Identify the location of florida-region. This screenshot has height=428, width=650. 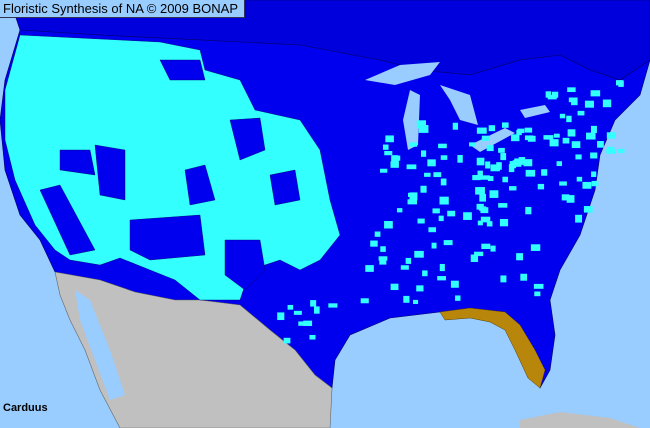
(492, 348).